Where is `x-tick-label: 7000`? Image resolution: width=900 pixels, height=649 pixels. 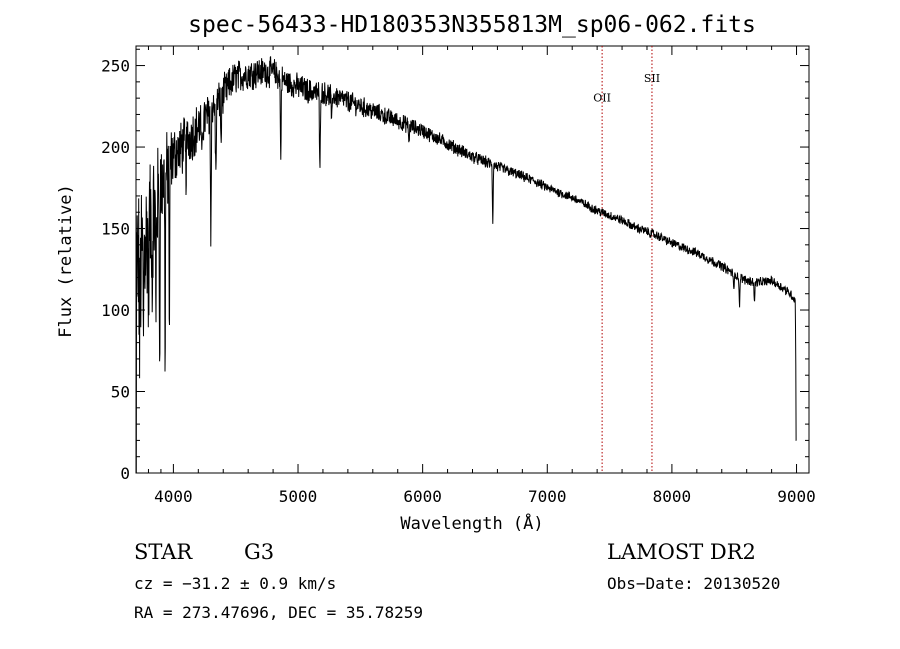 x-tick-label: 7000 is located at coordinates (547, 496).